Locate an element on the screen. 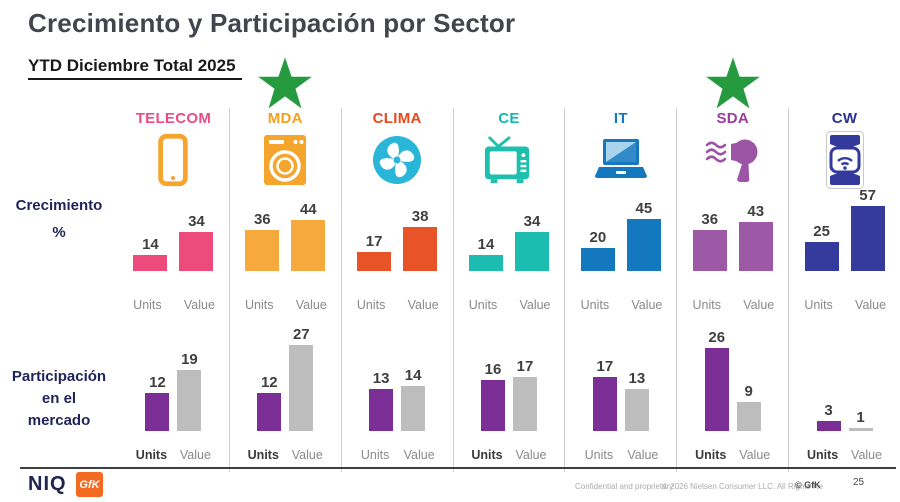  growth-units-bar-item: 14 is located at coordinates (150, 253).